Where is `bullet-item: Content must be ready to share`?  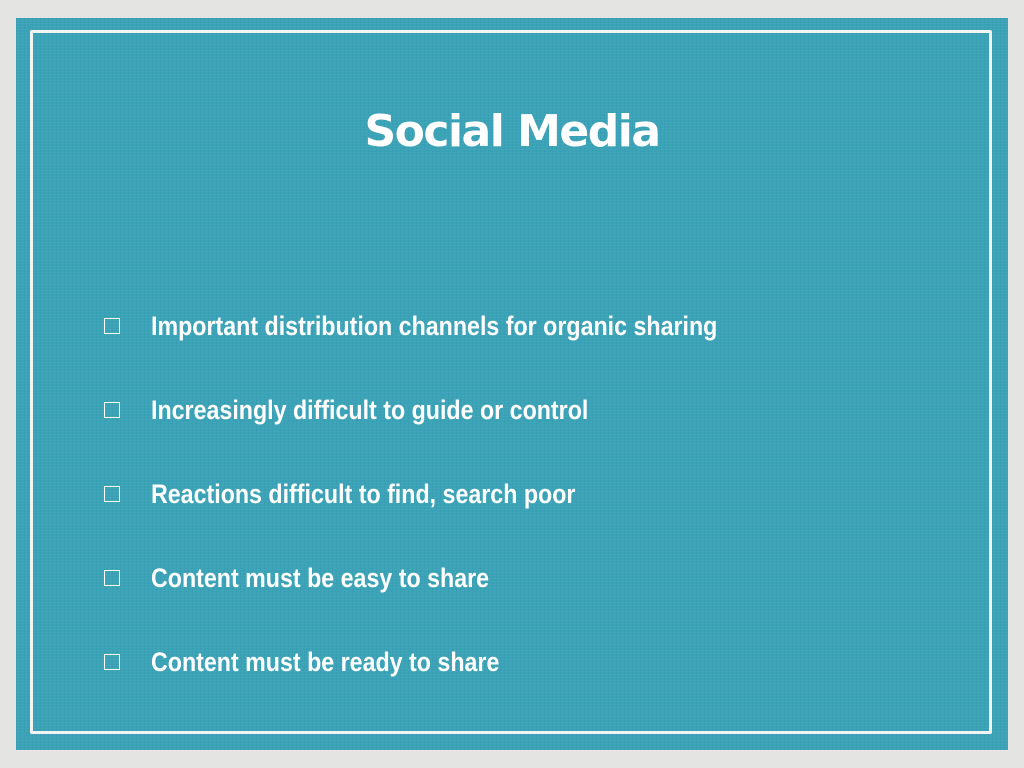 bullet-item: Content must be ready to share is located at coordinates (457, 662).